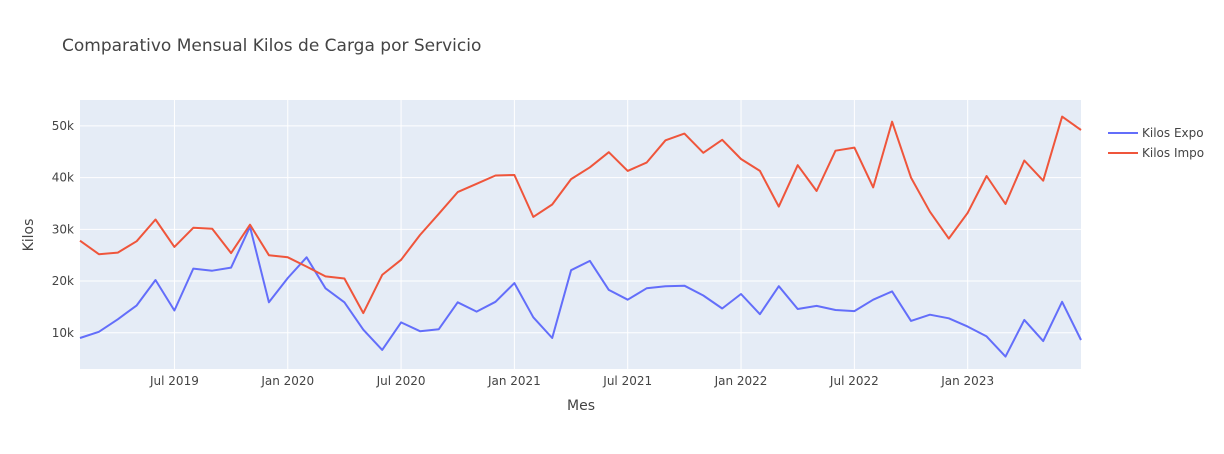 This screenshot has height=454, width=1224. What do you see at coordinates (1156, 143) in the screenshot?
I see `legend: Kilos Expo Kilos Impo` at bounding box center [1156, 143].